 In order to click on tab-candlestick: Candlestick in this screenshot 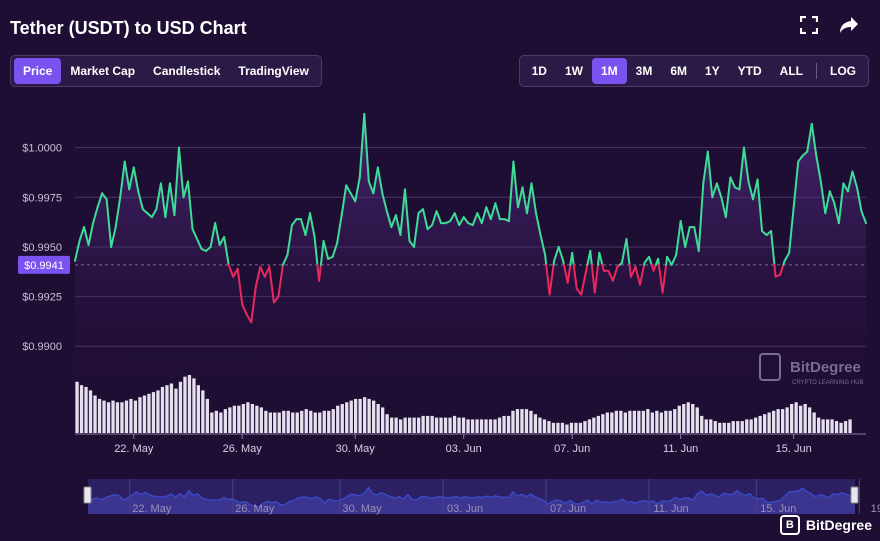, I will do `click(187, 71)`.